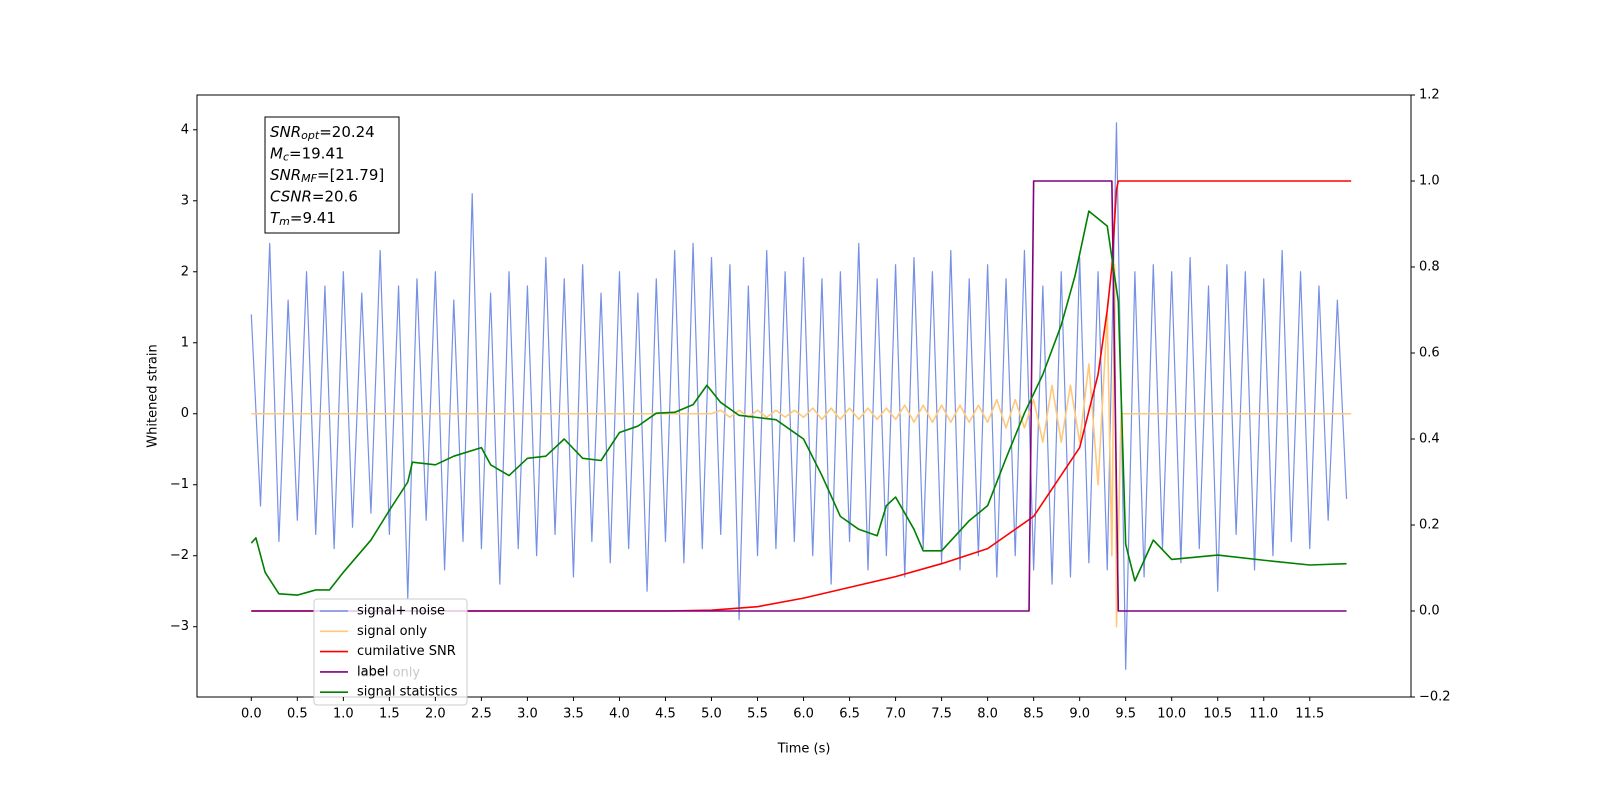 The image size is (1600, 800). Describe the element at coordinates (757, 714) in the screenshot. I see `x-tick-label: 5.5` at that location.